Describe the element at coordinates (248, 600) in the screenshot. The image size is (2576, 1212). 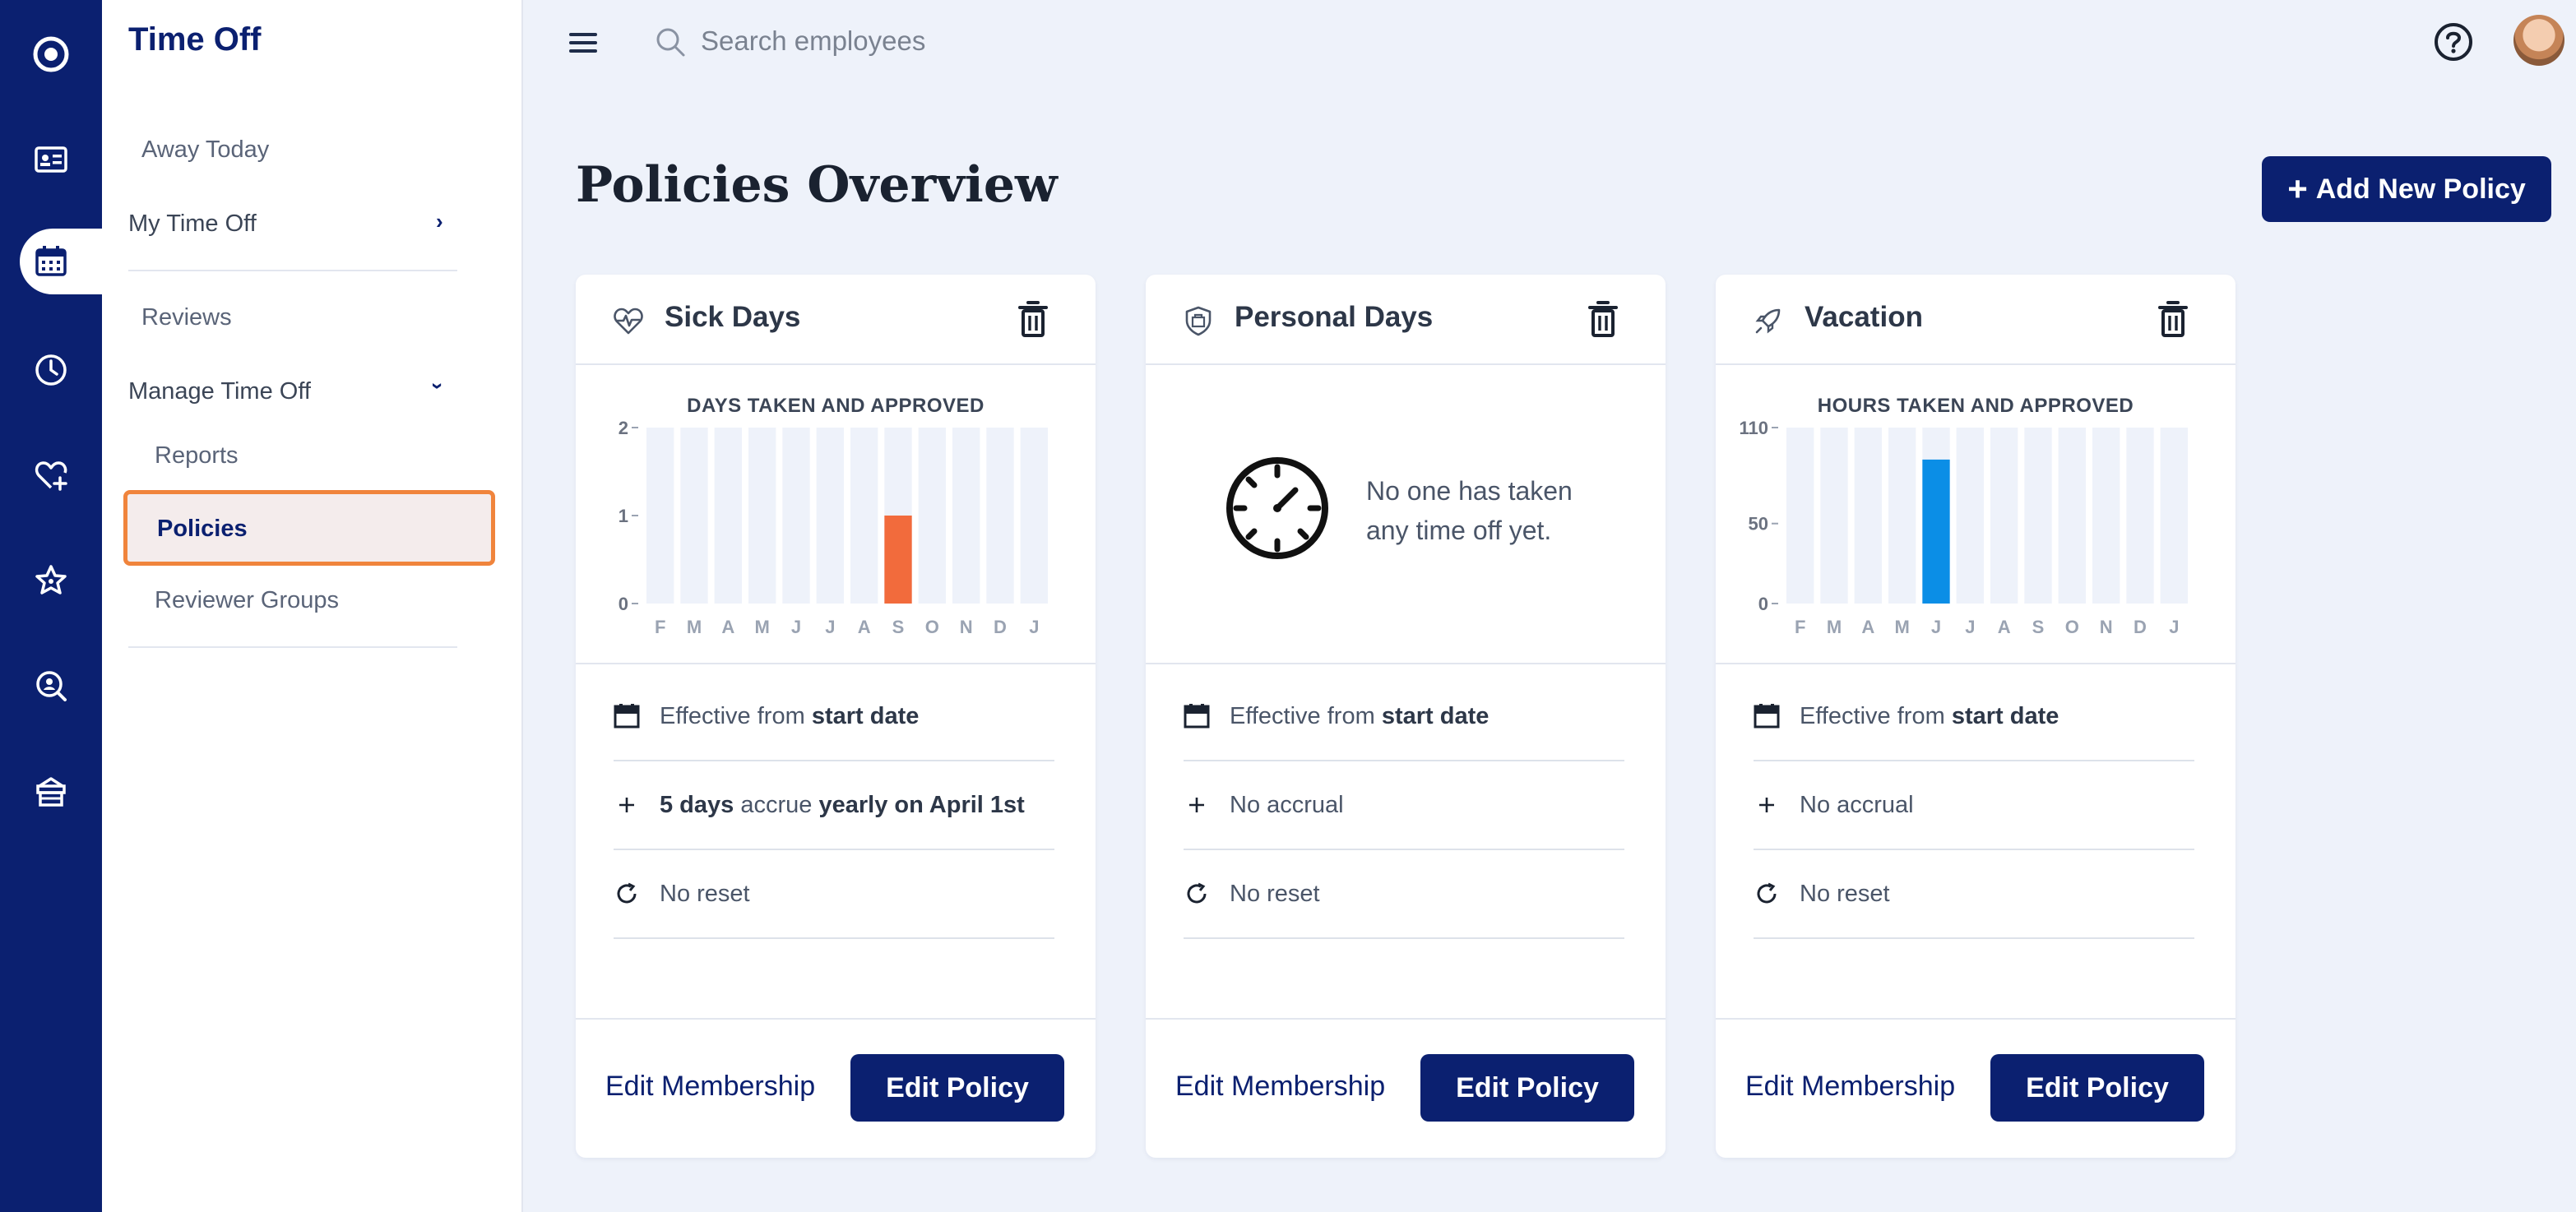
I see `nav-reviewer-groups: Reviewer Groups` at that location.